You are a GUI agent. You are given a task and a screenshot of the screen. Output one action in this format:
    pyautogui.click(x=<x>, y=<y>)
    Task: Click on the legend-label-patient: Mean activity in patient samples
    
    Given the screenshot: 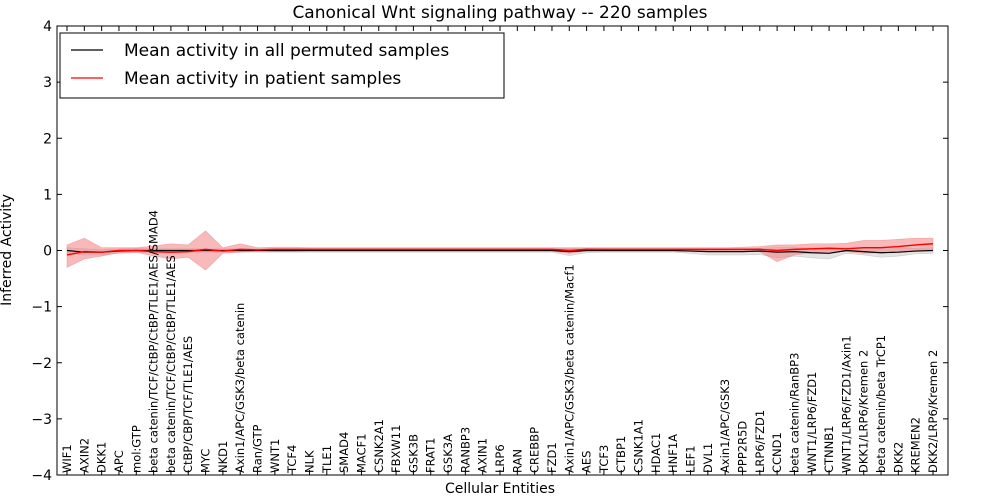 What is the action you would take?
    pyautogui.click(x=262, y=79)
    